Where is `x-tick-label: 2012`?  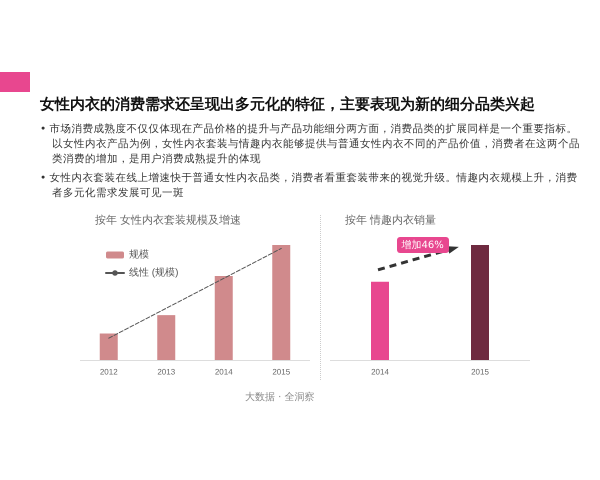
x-tick-label: 2012 is located at coordinates (109, 372).